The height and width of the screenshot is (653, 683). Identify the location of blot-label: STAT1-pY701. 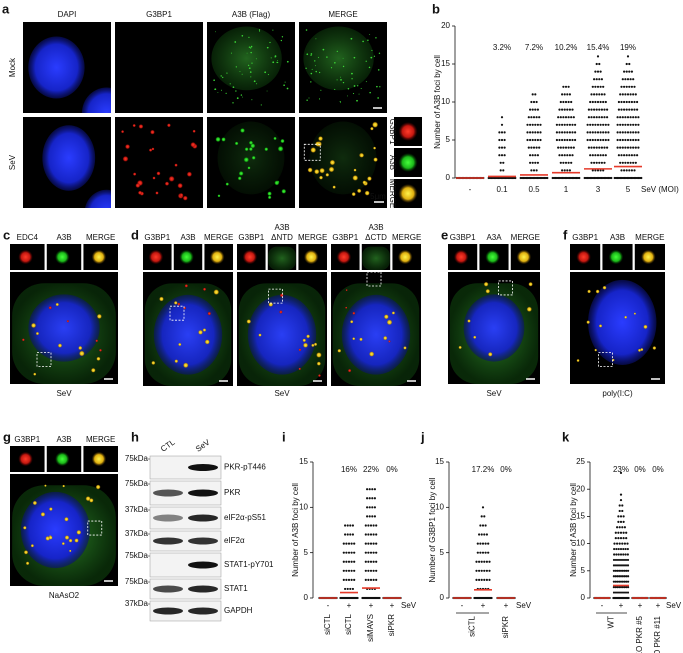
(249, 564).